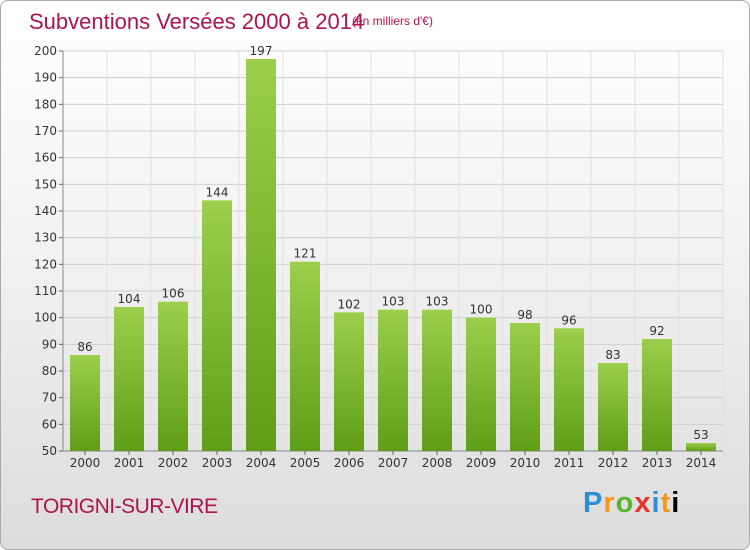 The height and width of the screenshot is (550, 750). I want to click on y-tick-label: 80, so click(49, 371).